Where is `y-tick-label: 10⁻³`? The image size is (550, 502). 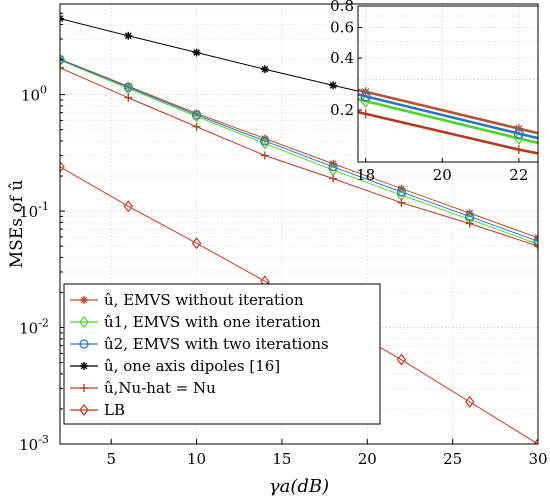 y-tick-label: 10⁻³ is located at coordinates (34, 443).